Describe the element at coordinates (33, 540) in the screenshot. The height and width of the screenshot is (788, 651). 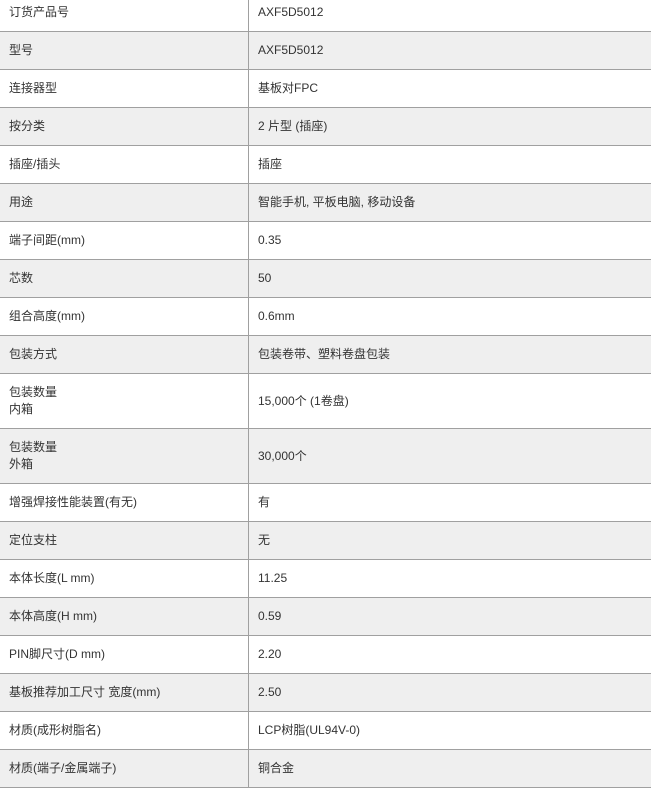
I see `spec-label-text: 定位支柱` at that location.